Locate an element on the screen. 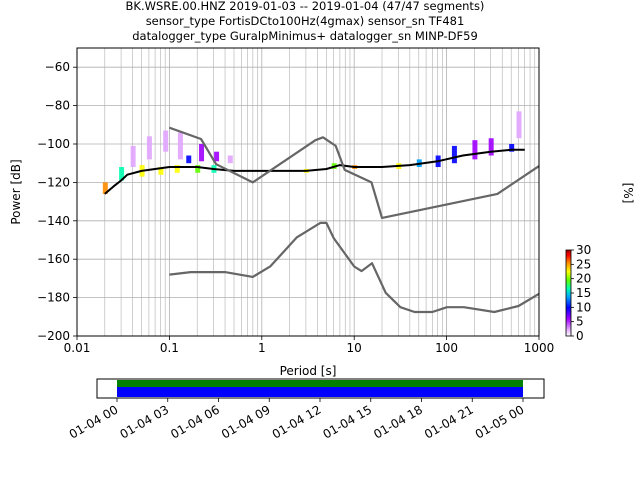  coverage-band-ppsd-used is located at coordinates (320, 383).